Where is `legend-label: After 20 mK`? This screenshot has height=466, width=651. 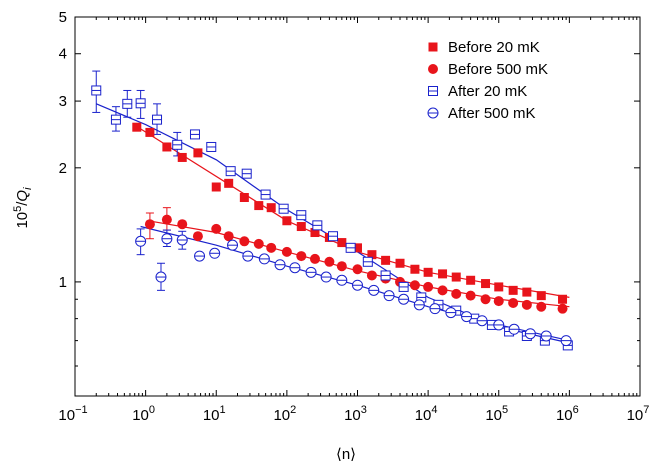
legend-label: After 20 mK is located at coordinates (487, 91).